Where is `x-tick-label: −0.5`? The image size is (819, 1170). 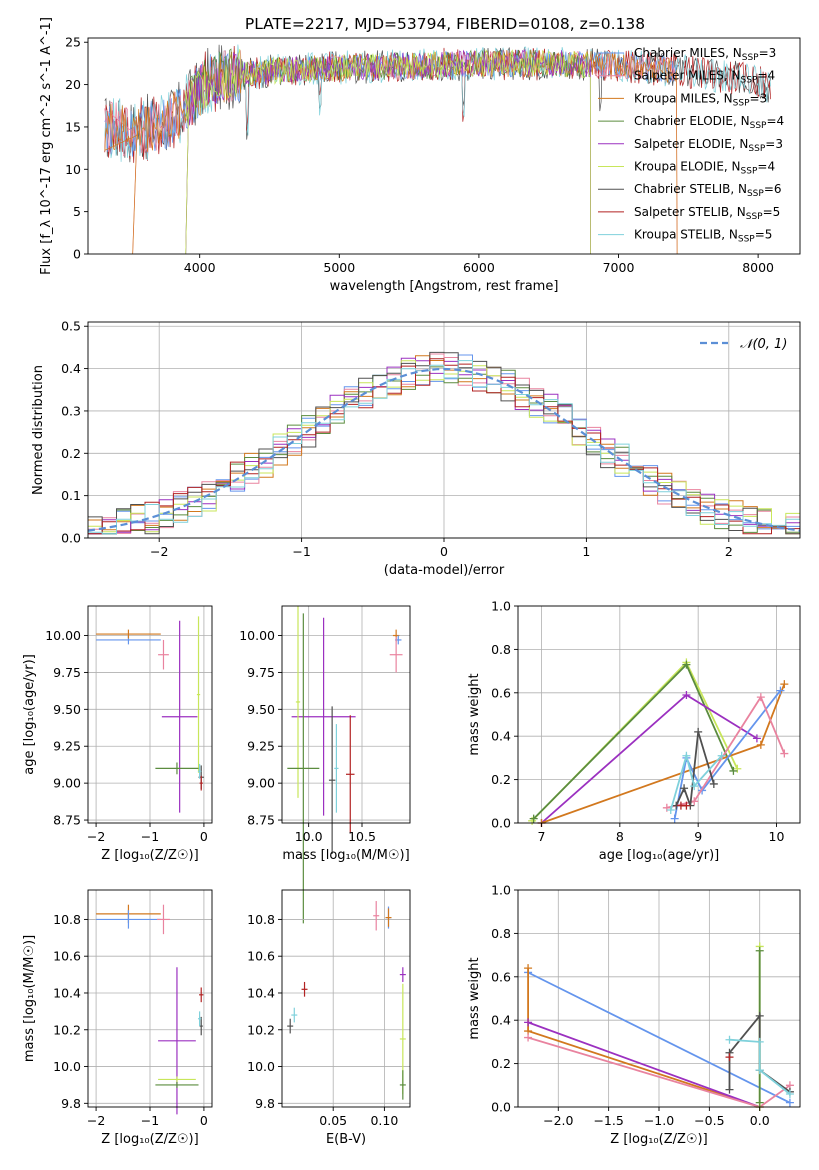
x-tick-label: −0.5 is located at coordinates (709, 1120).